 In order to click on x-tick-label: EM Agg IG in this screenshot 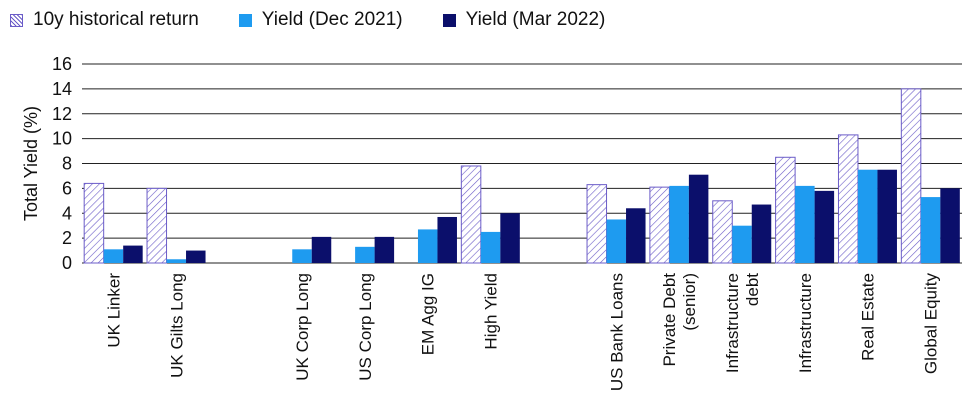, I will do `click(428, 314)`.